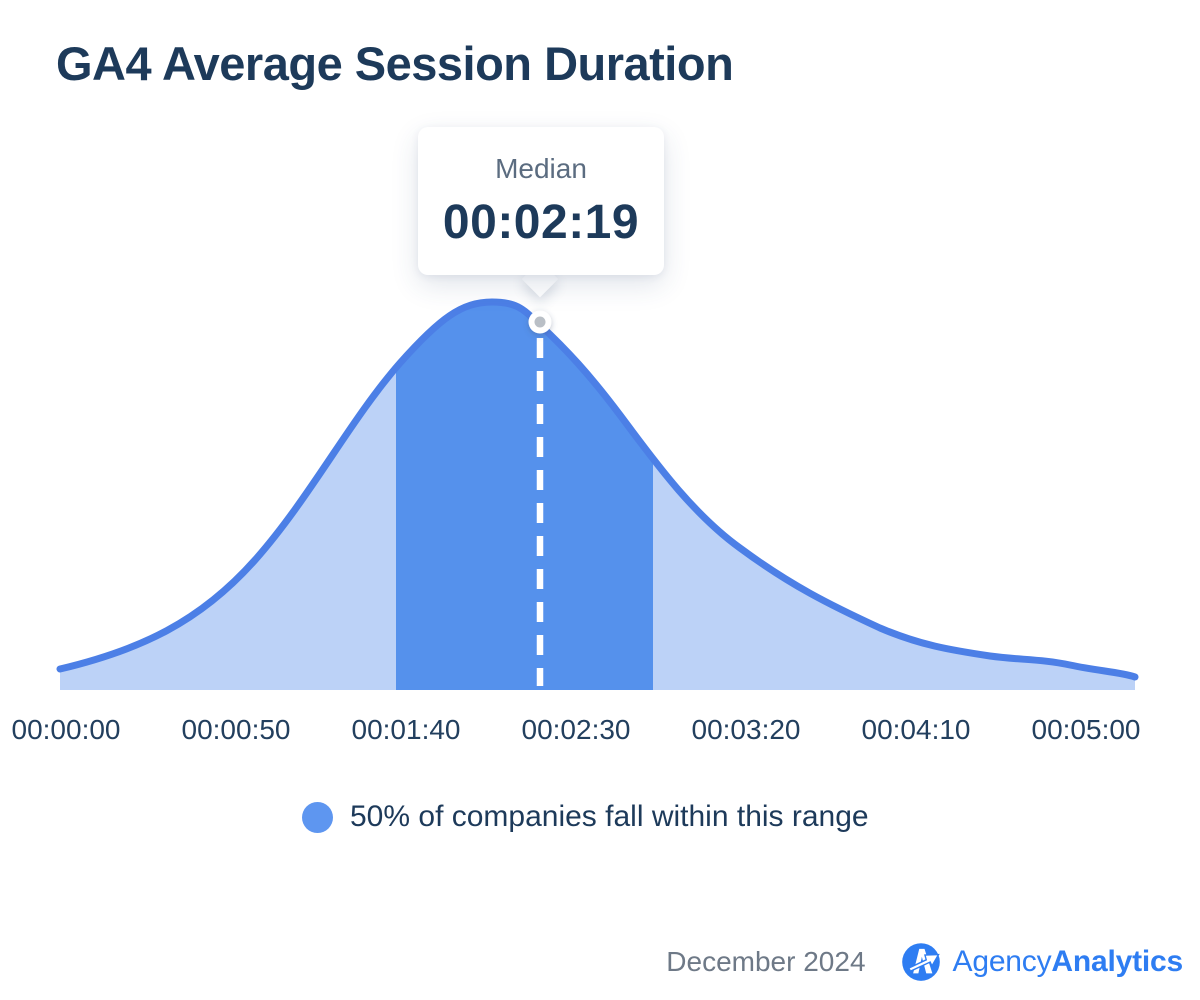 This screenshot has height=1000, width=1200. What do you see at coordinates (766, 961) in the screenshot?
I see `footer-date: December 2024` at bounding box center [766, 961].